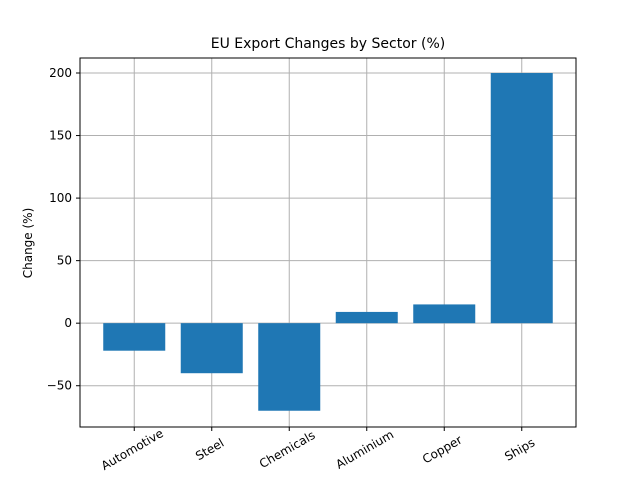  I want to click on bar-chemicals, so click(289, 367).